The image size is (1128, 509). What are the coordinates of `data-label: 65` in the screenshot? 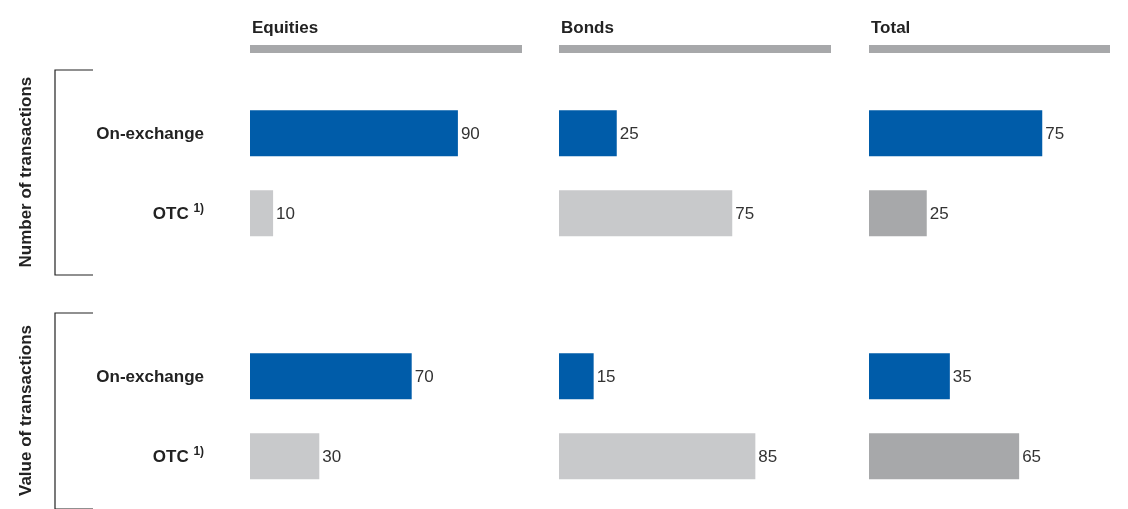 It's located at (1032, 456).